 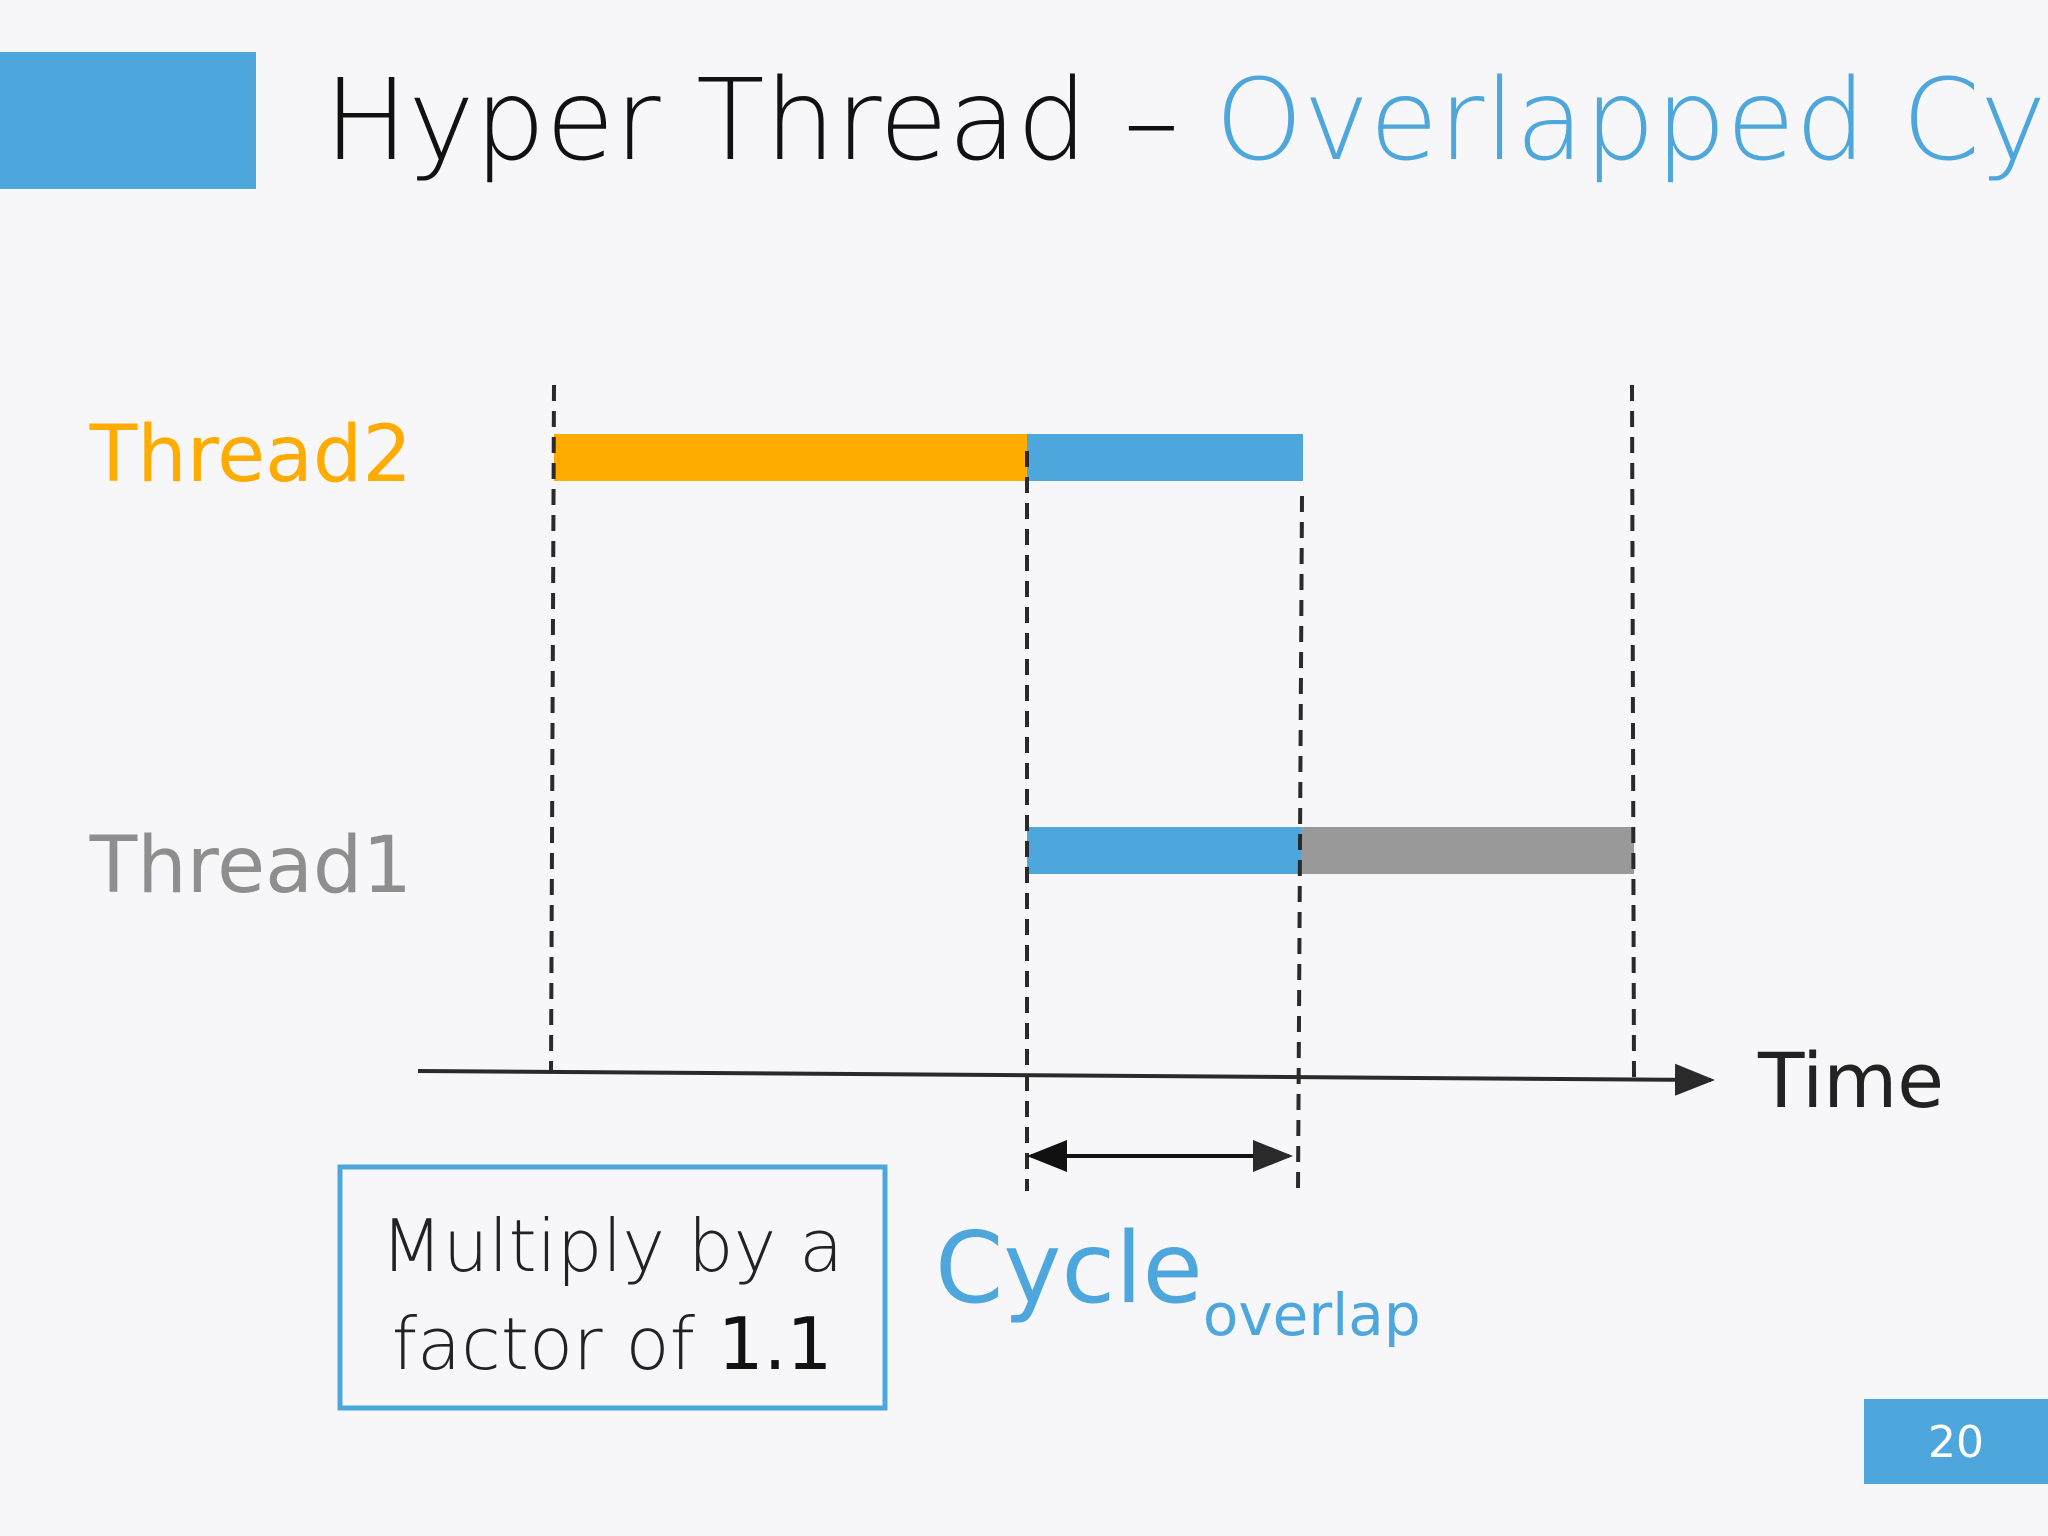 What do you see at coordinates (775, 1344) in the screenshot?
I see `note-factor: 1.1` at bounding box center [775, 1344].